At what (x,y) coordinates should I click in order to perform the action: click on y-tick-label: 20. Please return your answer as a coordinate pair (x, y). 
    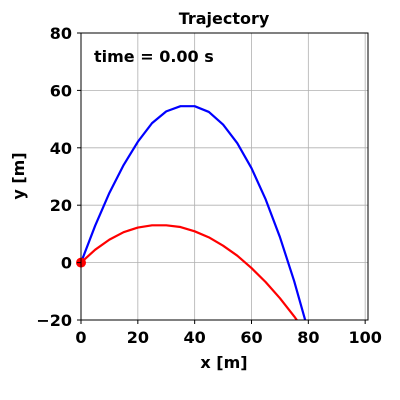
    Looking at the image, I should click on (61, 205).